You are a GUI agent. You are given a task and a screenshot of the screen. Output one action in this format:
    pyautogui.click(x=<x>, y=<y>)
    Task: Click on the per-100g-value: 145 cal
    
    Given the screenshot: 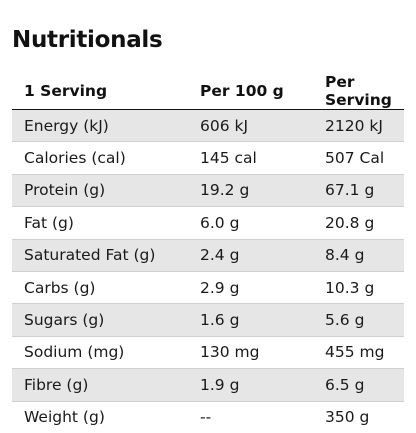 What is the action you would take?
    pyautogui.click(x=250, y=158)
    